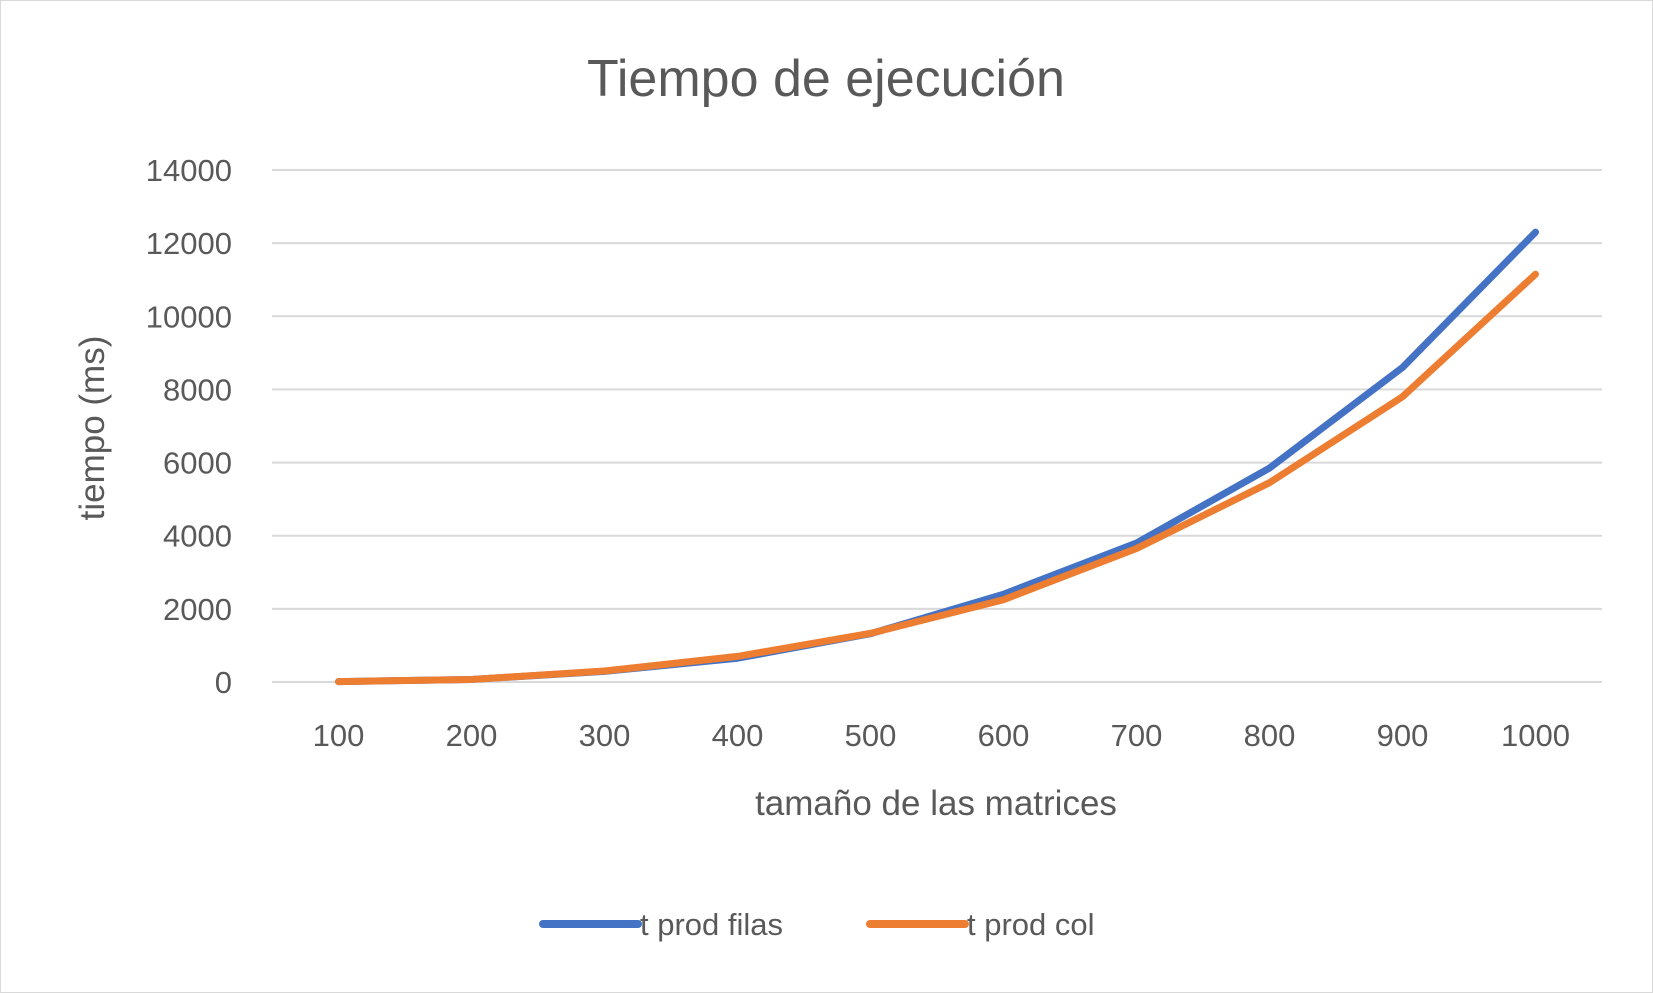  I want to click on y-axis-ticks: 0 2000 4000 6000 8000 10000 12000 14000, so click(189, 426).